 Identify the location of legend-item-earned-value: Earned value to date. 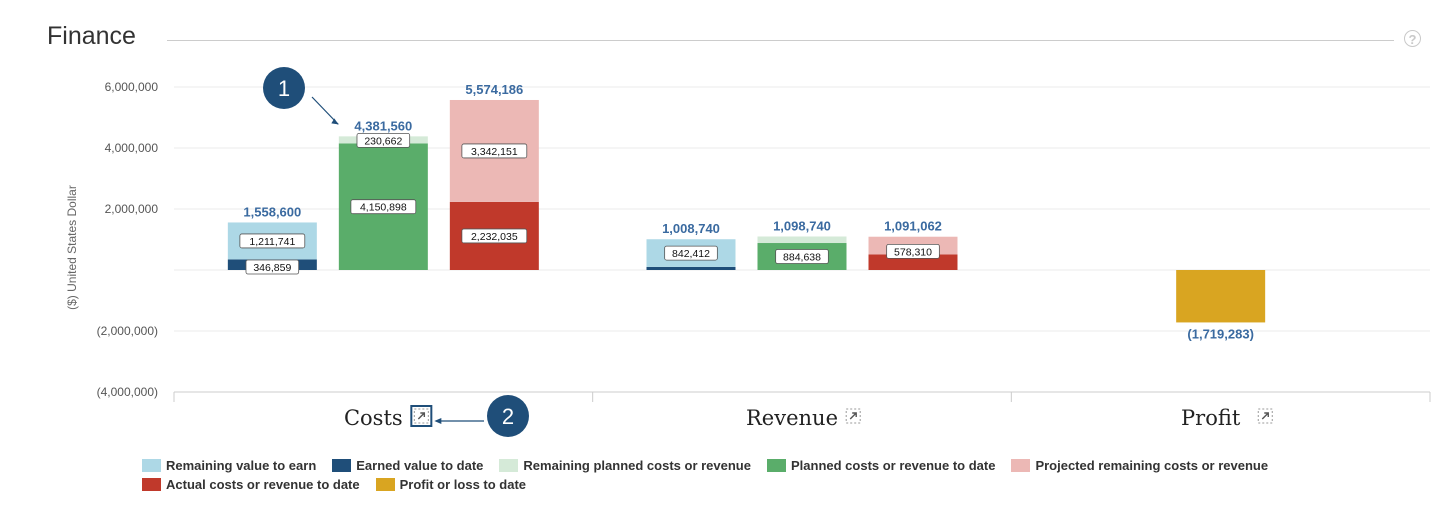
(407, 465).